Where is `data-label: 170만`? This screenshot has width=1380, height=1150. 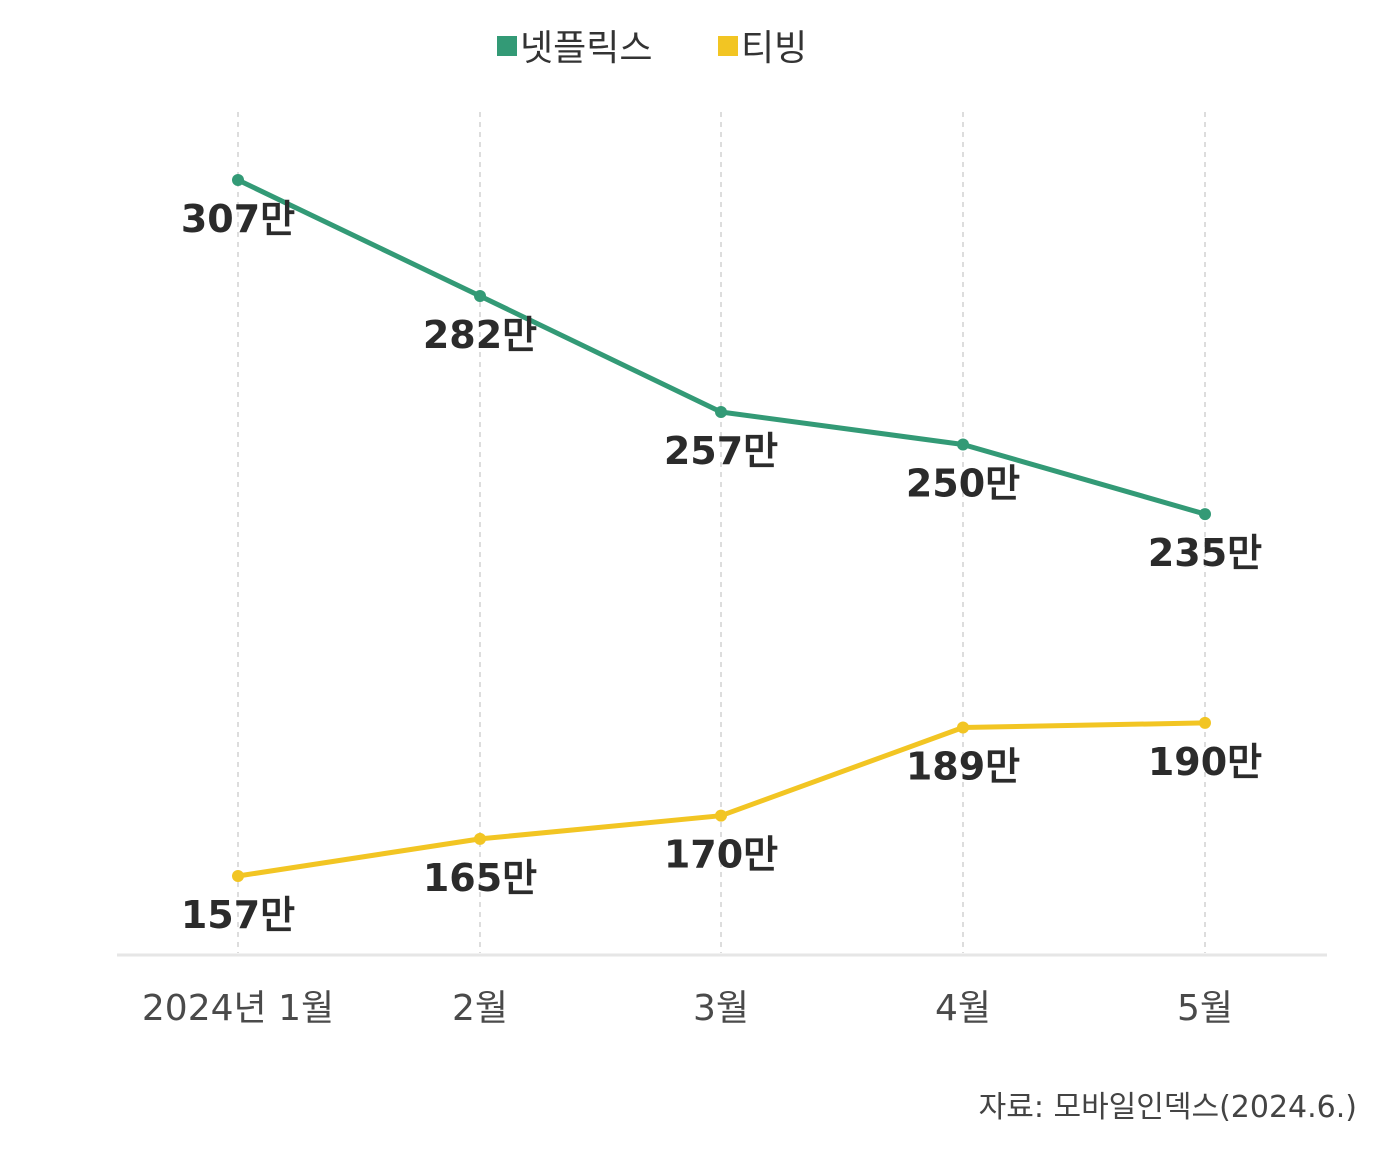
data-label: 170만 is located at coordinates (721, 855).